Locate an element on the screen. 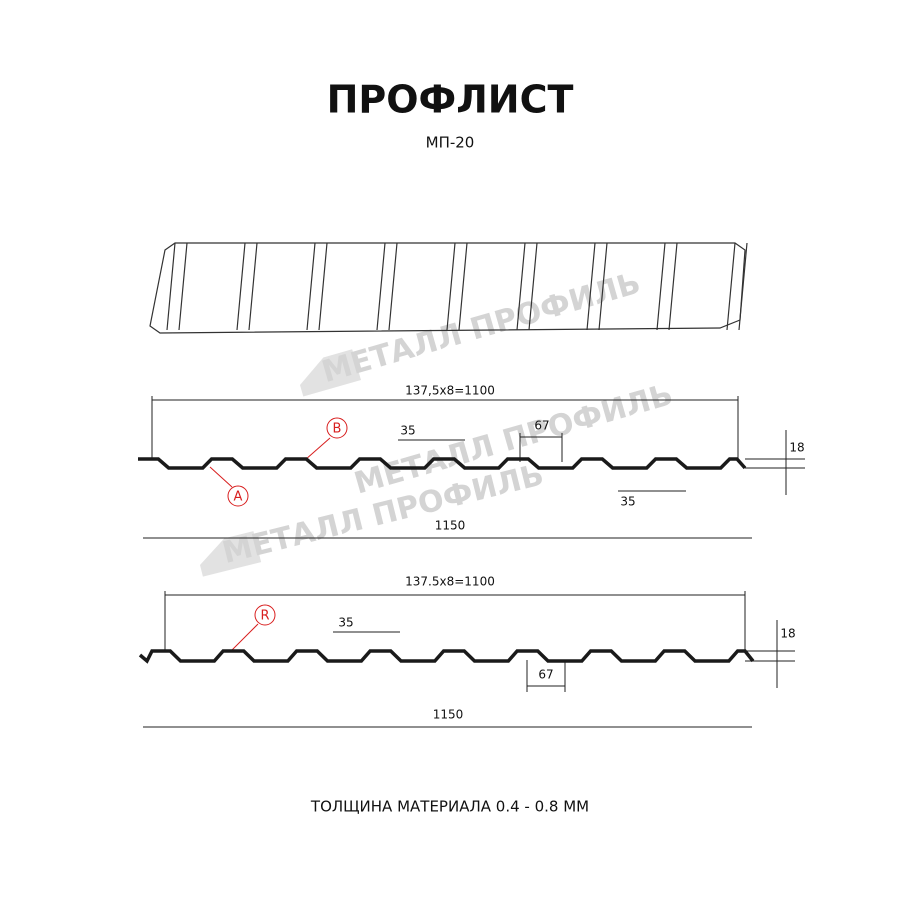 This screenshot has height=904, width=900. marker-label: B is located at coordinates (337, 429).